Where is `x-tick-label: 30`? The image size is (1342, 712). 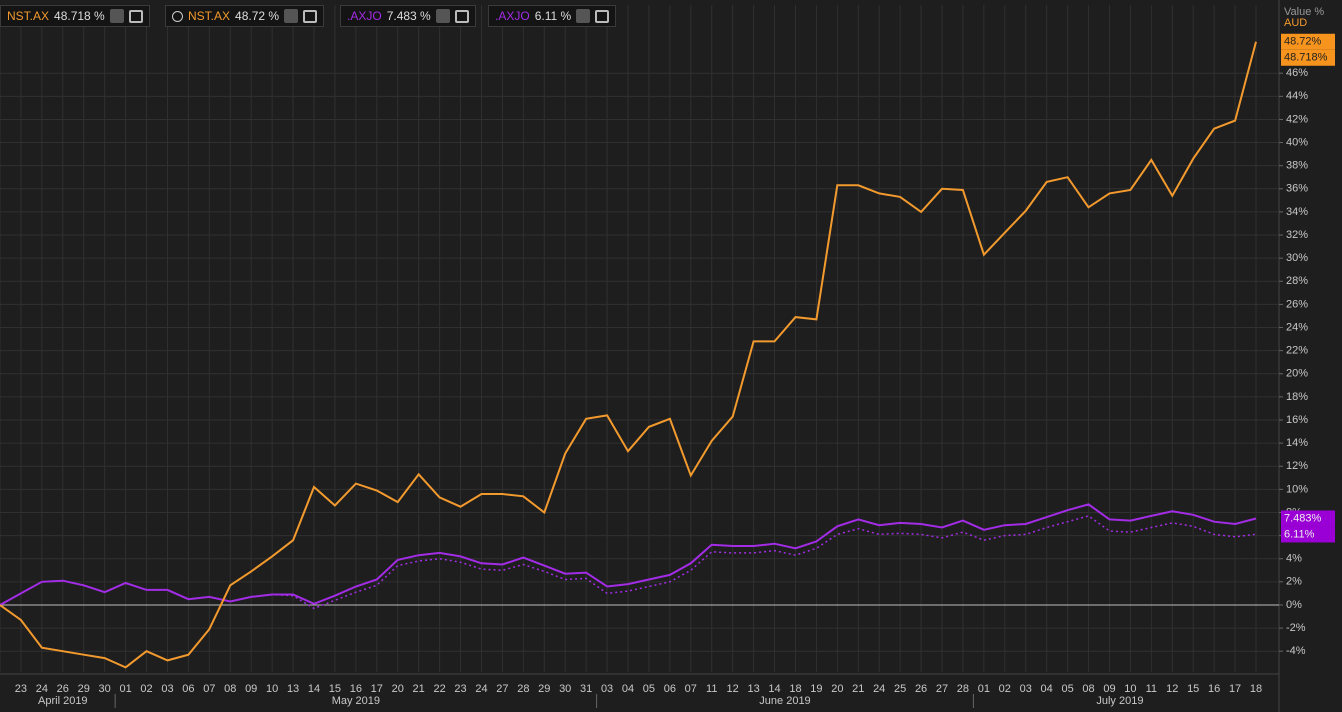
x-tick-label: 30 is located at coordinates (105, 689).